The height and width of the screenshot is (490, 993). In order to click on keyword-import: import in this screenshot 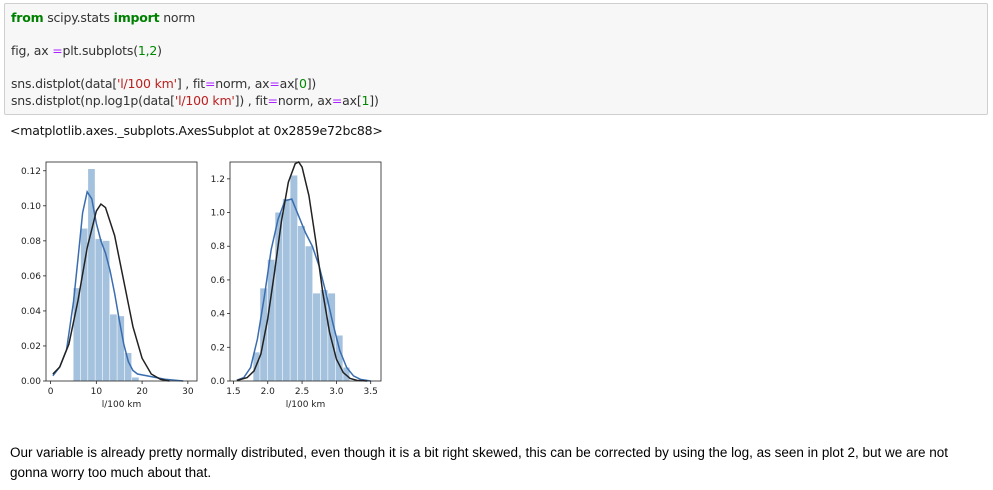, I will do `click(136, 17)`.